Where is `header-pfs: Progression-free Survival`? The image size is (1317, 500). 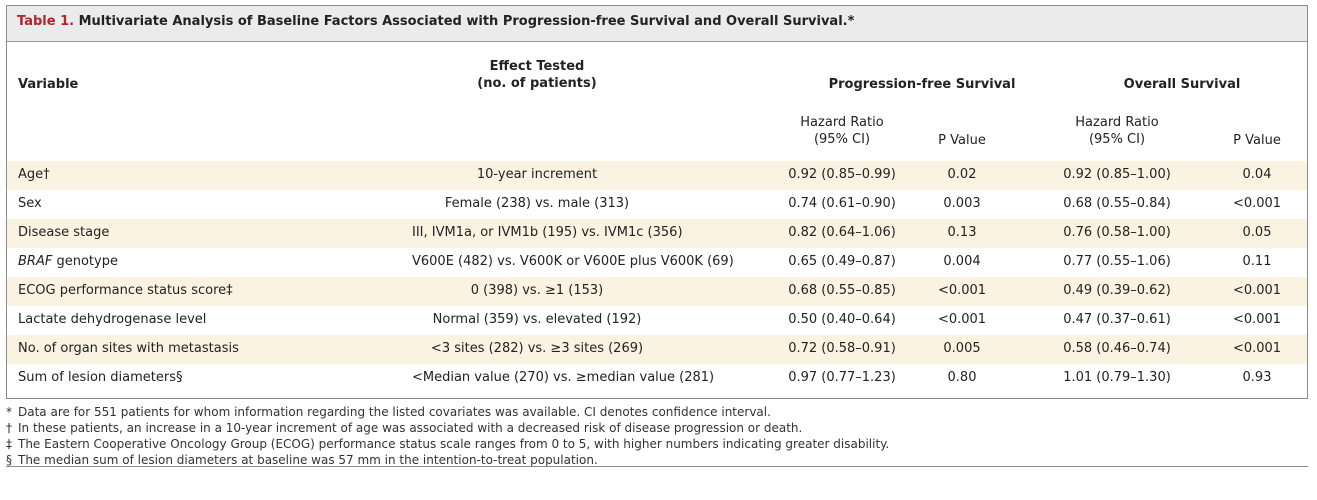 header-pfs: Progression-free Survival is located at coordinates (922, 84).